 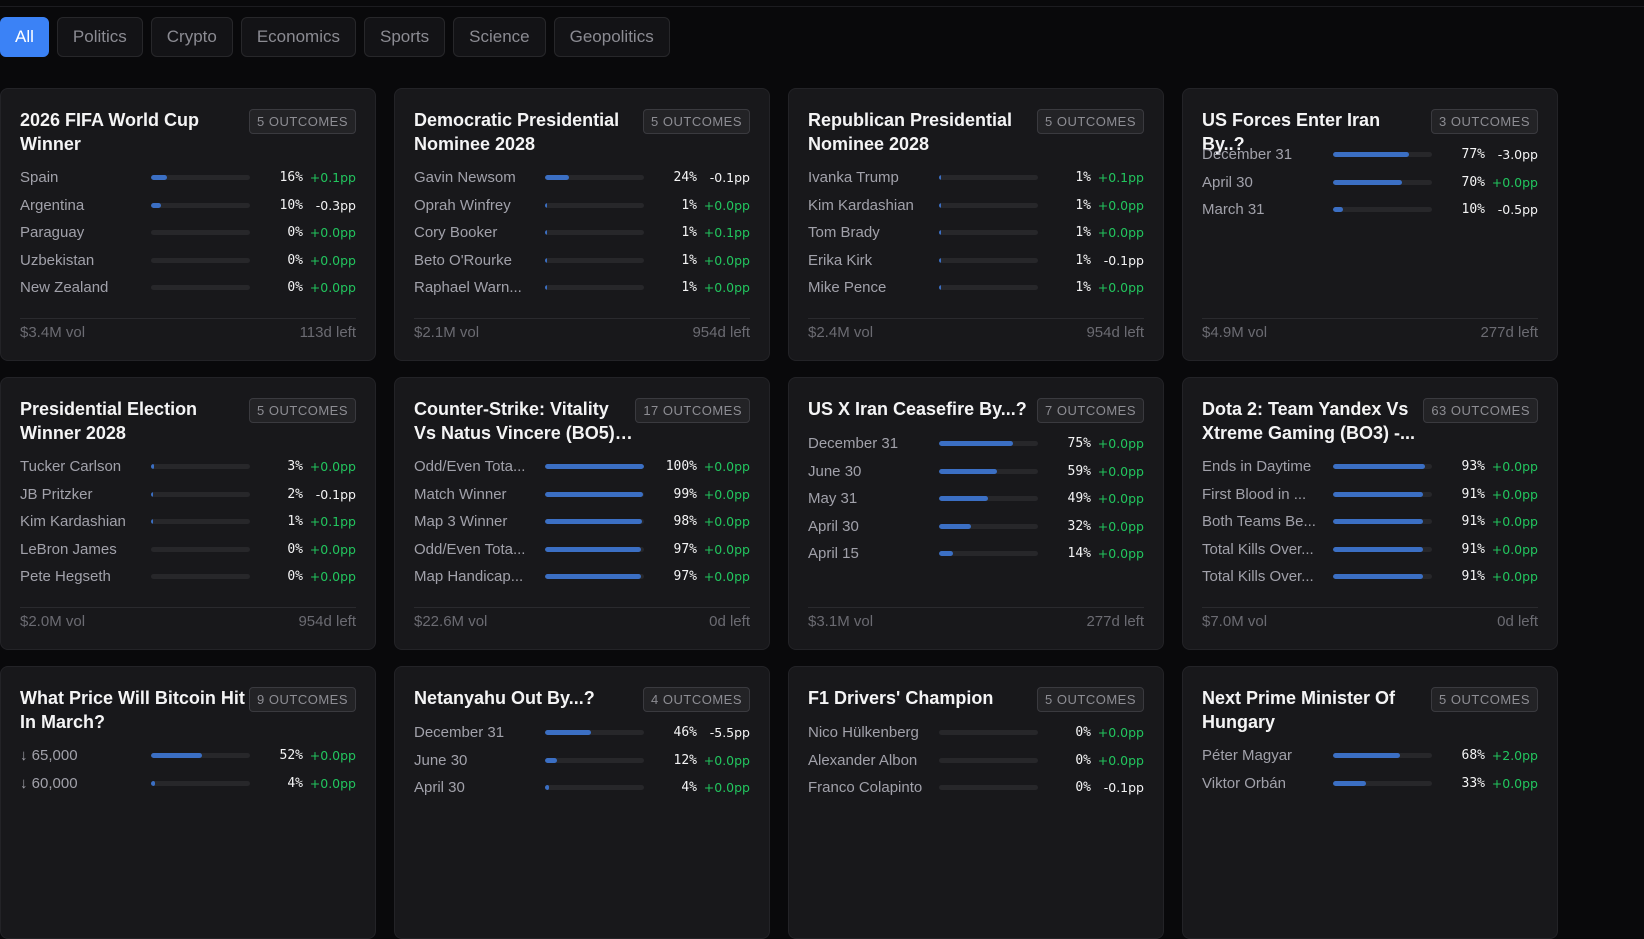 What do you see at coordinates (1509, 332) in the screenshot?
I see `time-left-label: 277d left` at bounding box center [1509, 332].